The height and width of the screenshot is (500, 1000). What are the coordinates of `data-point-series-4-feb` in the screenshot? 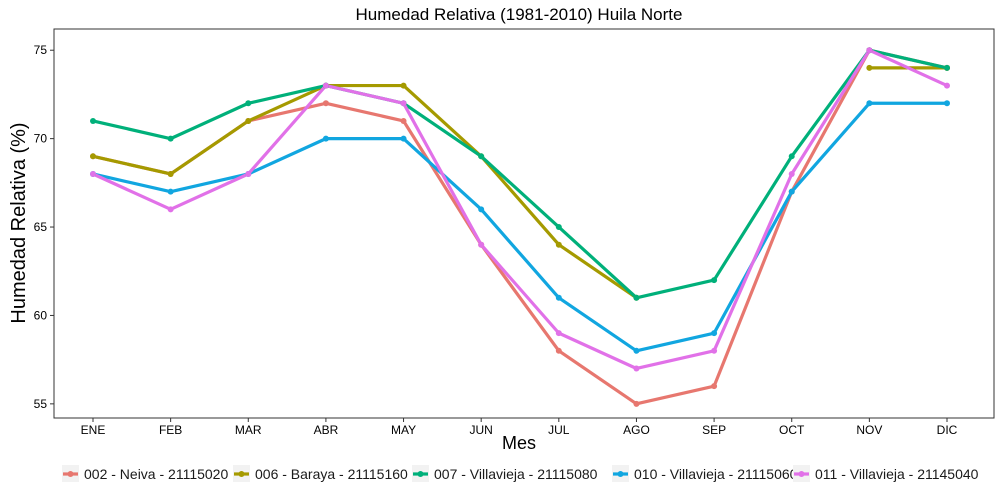 It's located at (170, 191).